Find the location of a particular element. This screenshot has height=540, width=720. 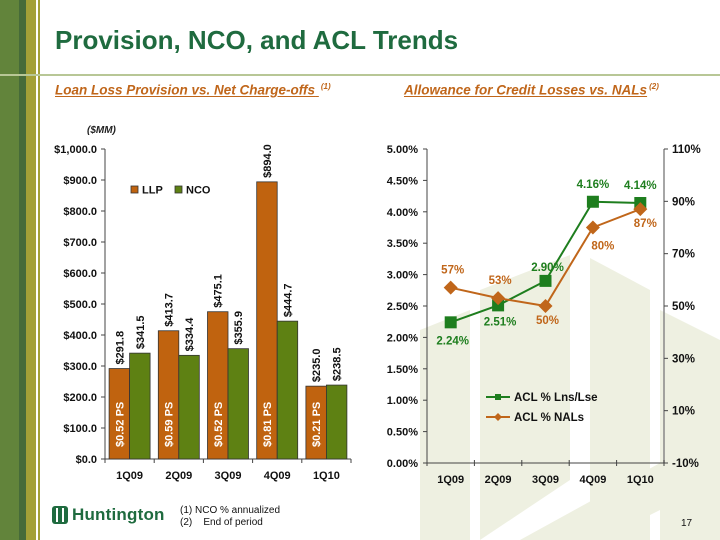

data-label: 57% is located at coordinates (452, 271).